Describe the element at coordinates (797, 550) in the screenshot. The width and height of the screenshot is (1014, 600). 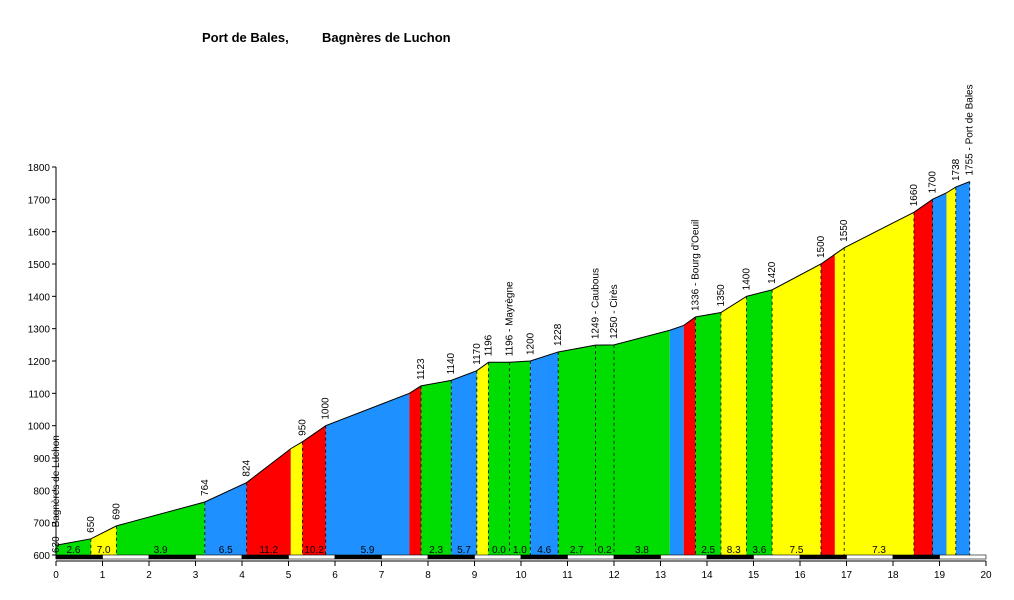
I see `gradient-label: 7.5` at that location.